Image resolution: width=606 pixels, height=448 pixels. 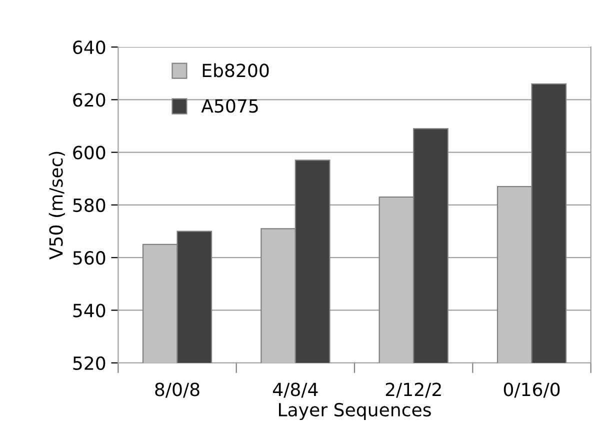 I want to click on y-tick-label: 520, so click(x=89, y=363).